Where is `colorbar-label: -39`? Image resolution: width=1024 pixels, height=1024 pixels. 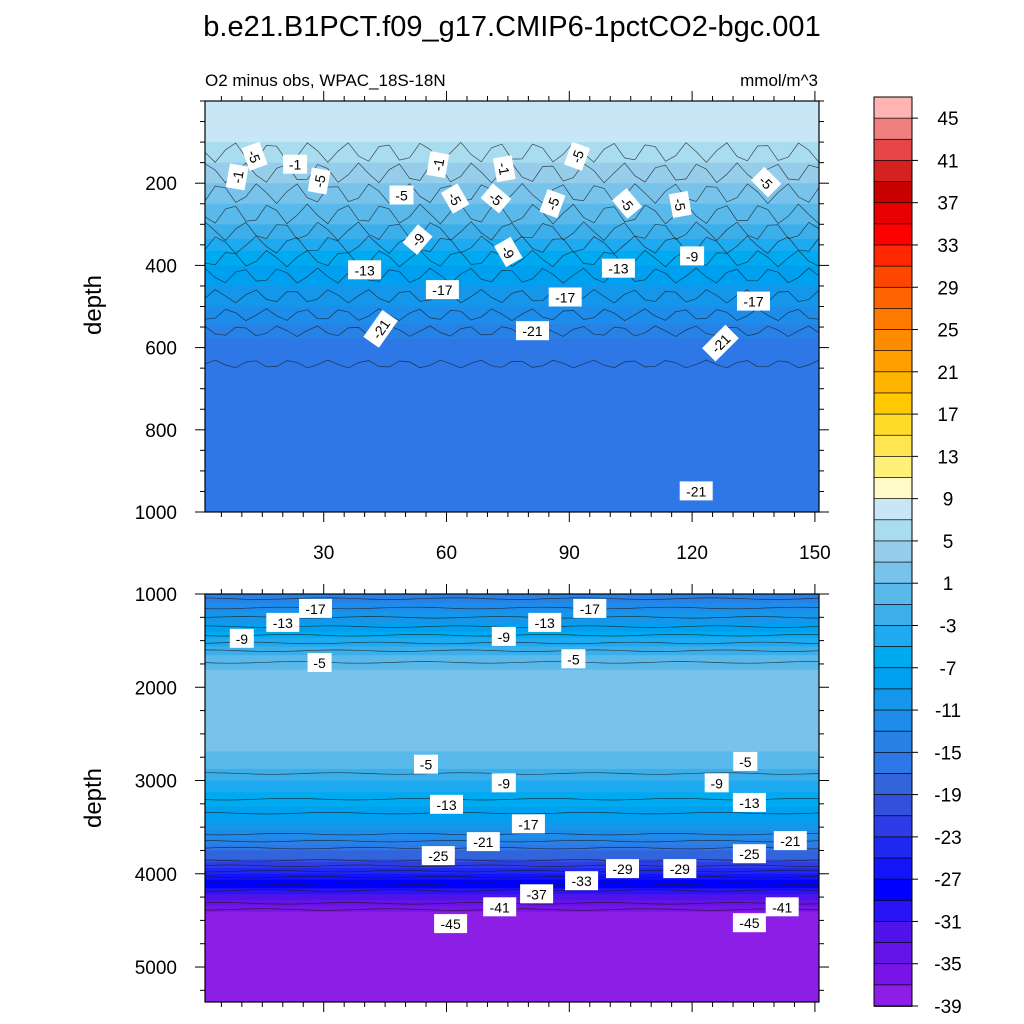
colorbar-label: -39 is located at coordinates (947, 1007).